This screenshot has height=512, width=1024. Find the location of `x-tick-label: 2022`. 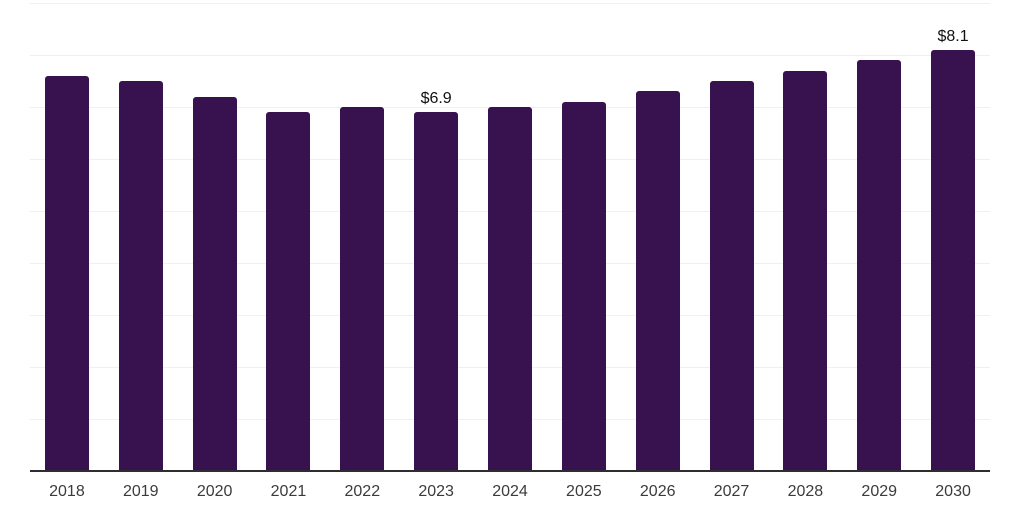

x-tick-label: 2022 is located at coordinates (362, 491).